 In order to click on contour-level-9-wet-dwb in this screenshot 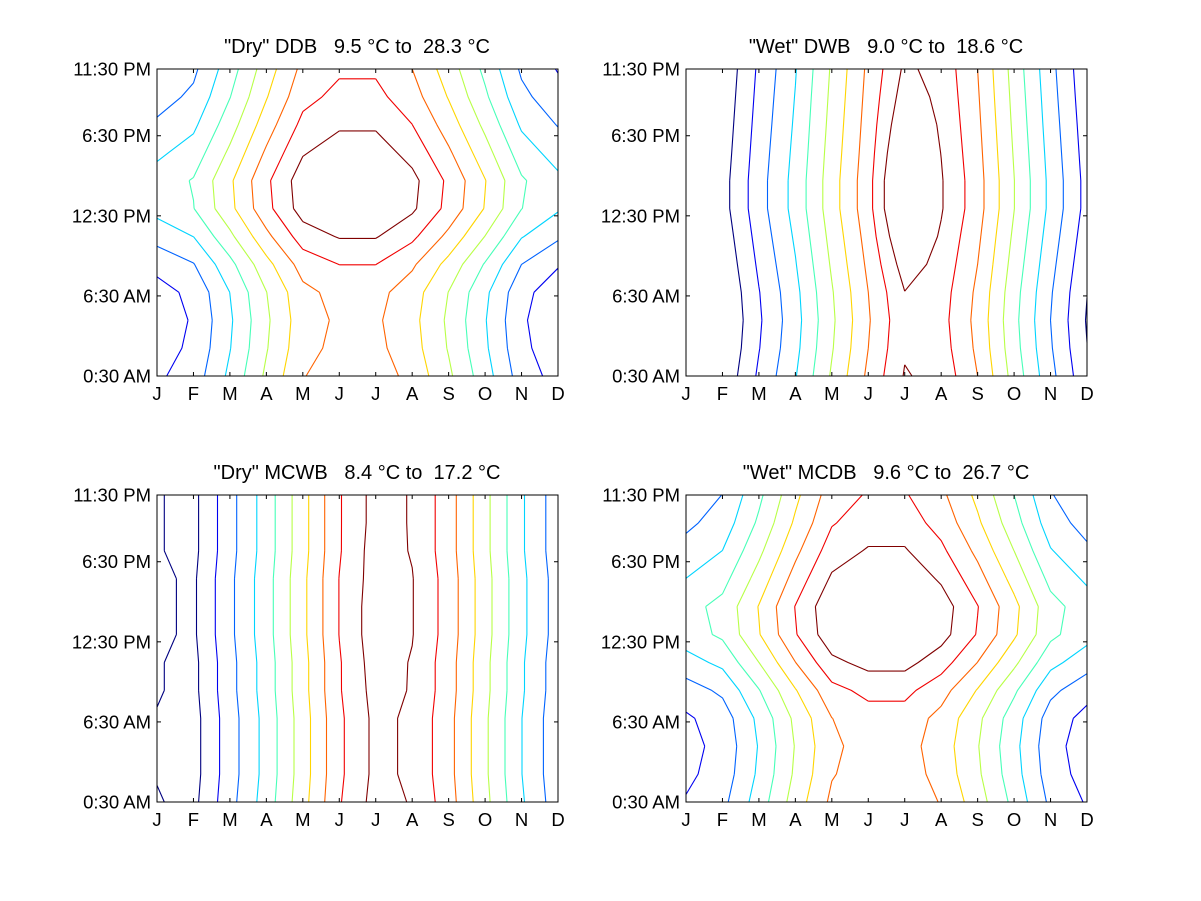, I will do `click(919, 222)`.